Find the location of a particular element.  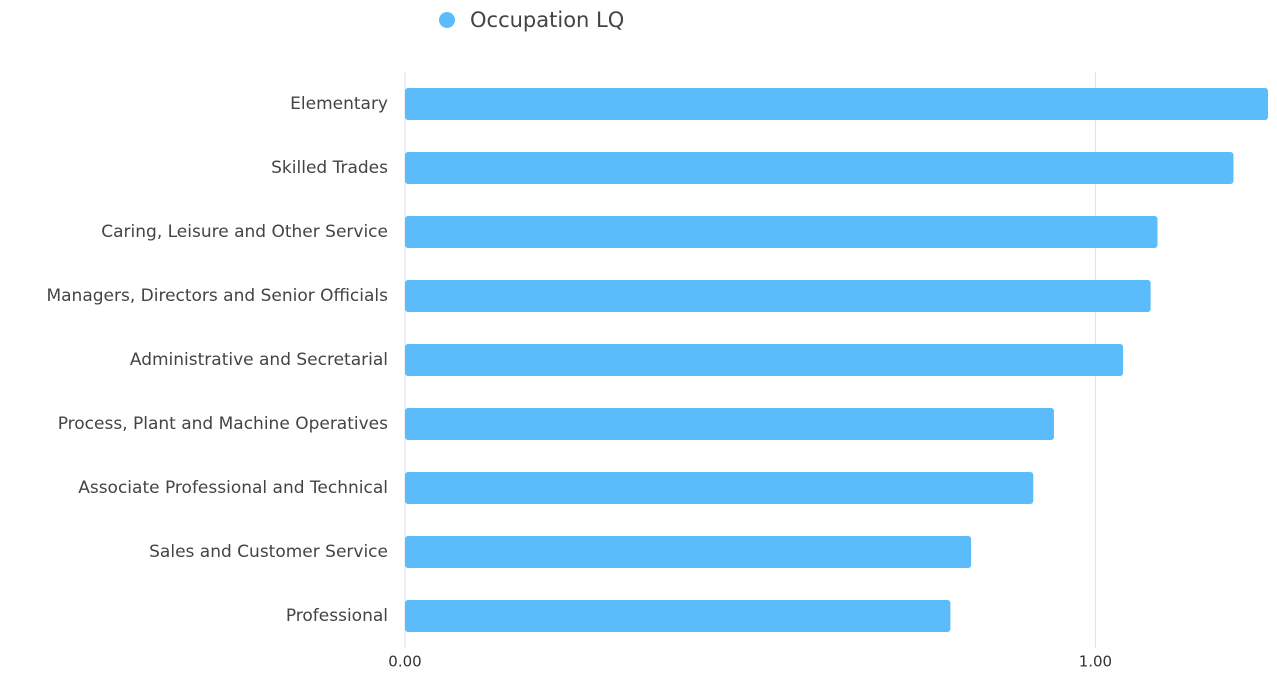

y-tick-label: Caring, Leisure and Other Service is located at coordinates (244, 232).